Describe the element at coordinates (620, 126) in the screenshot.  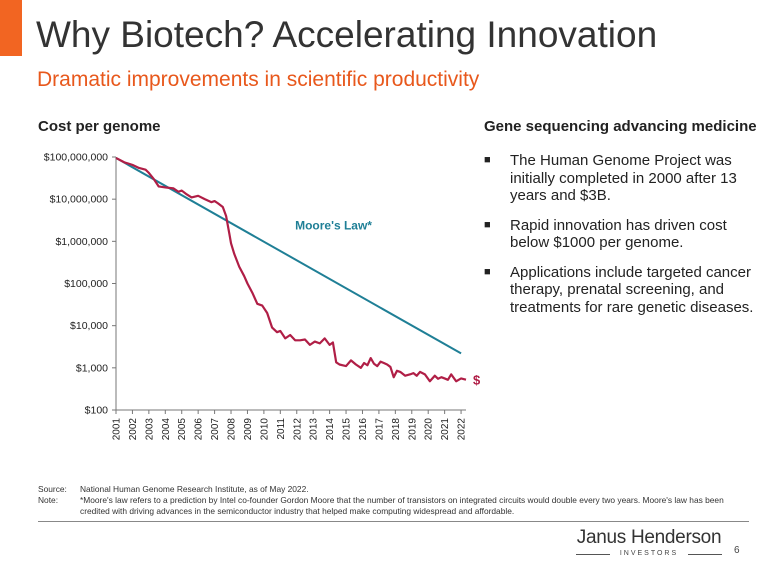
I see `right-panel-heading: Gene sequencing advancing medicine` at that location.